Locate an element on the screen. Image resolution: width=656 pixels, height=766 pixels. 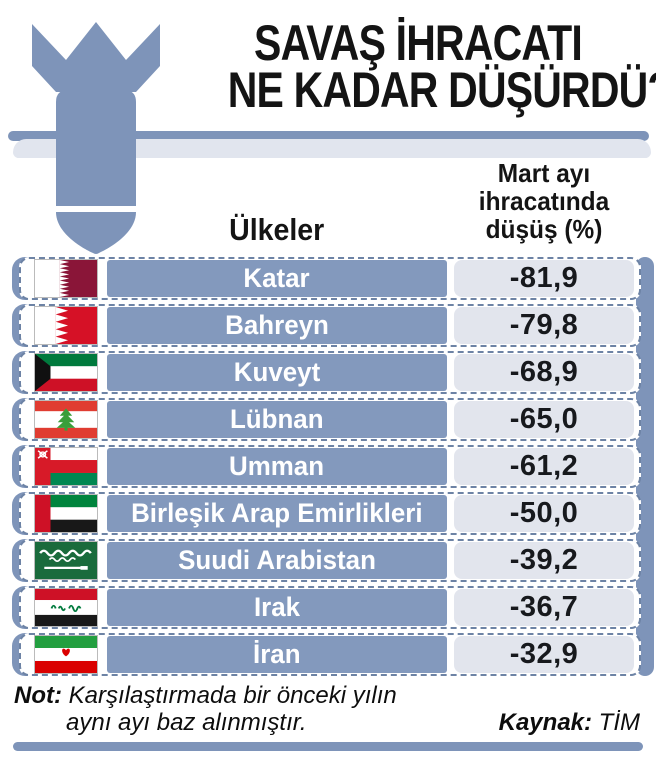
row-card: Bahreyn -79,8 is located at coordinates (330, 325).